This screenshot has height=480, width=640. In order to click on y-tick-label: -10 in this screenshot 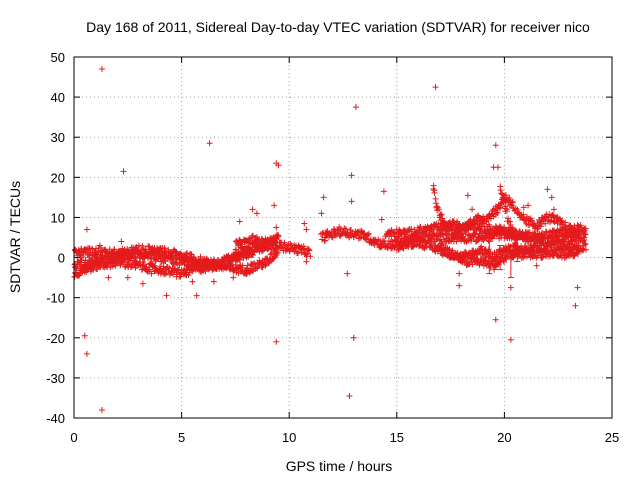, I will do `click(55, 298)`.